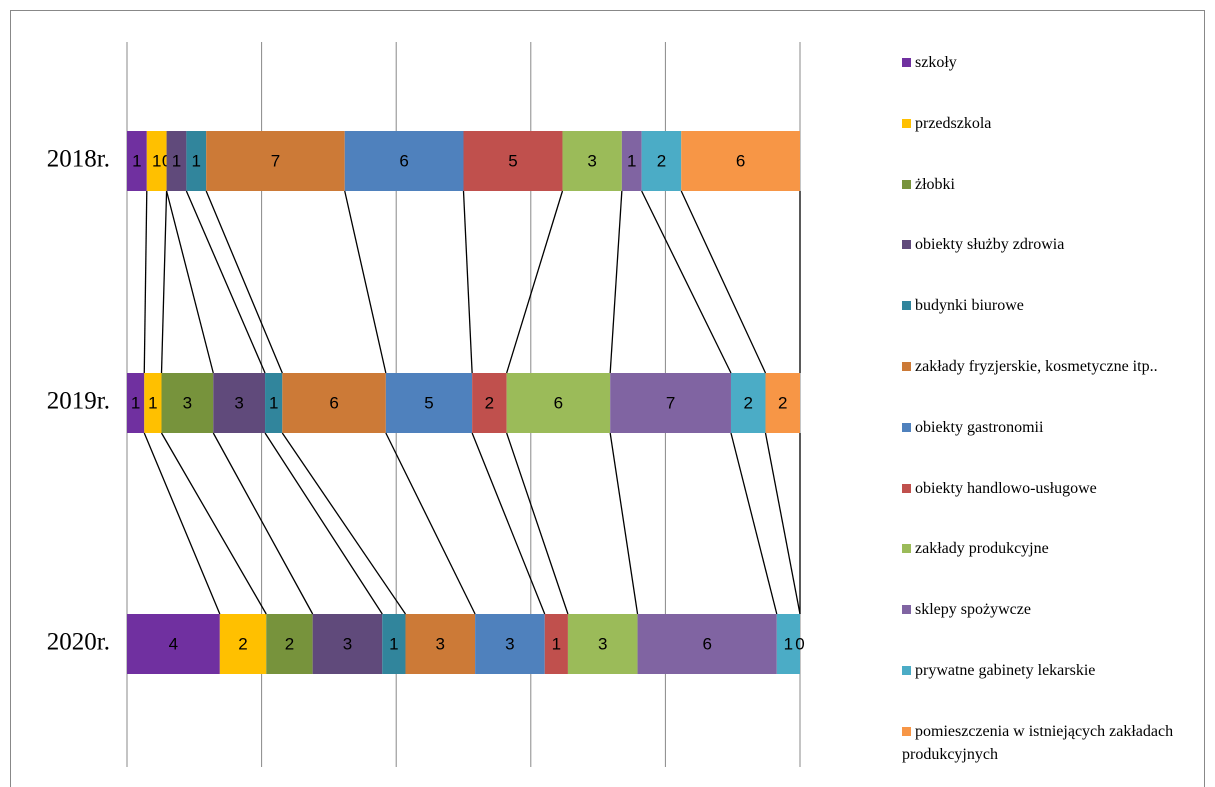  I want to click on value-label: 5, so click(428, 402).